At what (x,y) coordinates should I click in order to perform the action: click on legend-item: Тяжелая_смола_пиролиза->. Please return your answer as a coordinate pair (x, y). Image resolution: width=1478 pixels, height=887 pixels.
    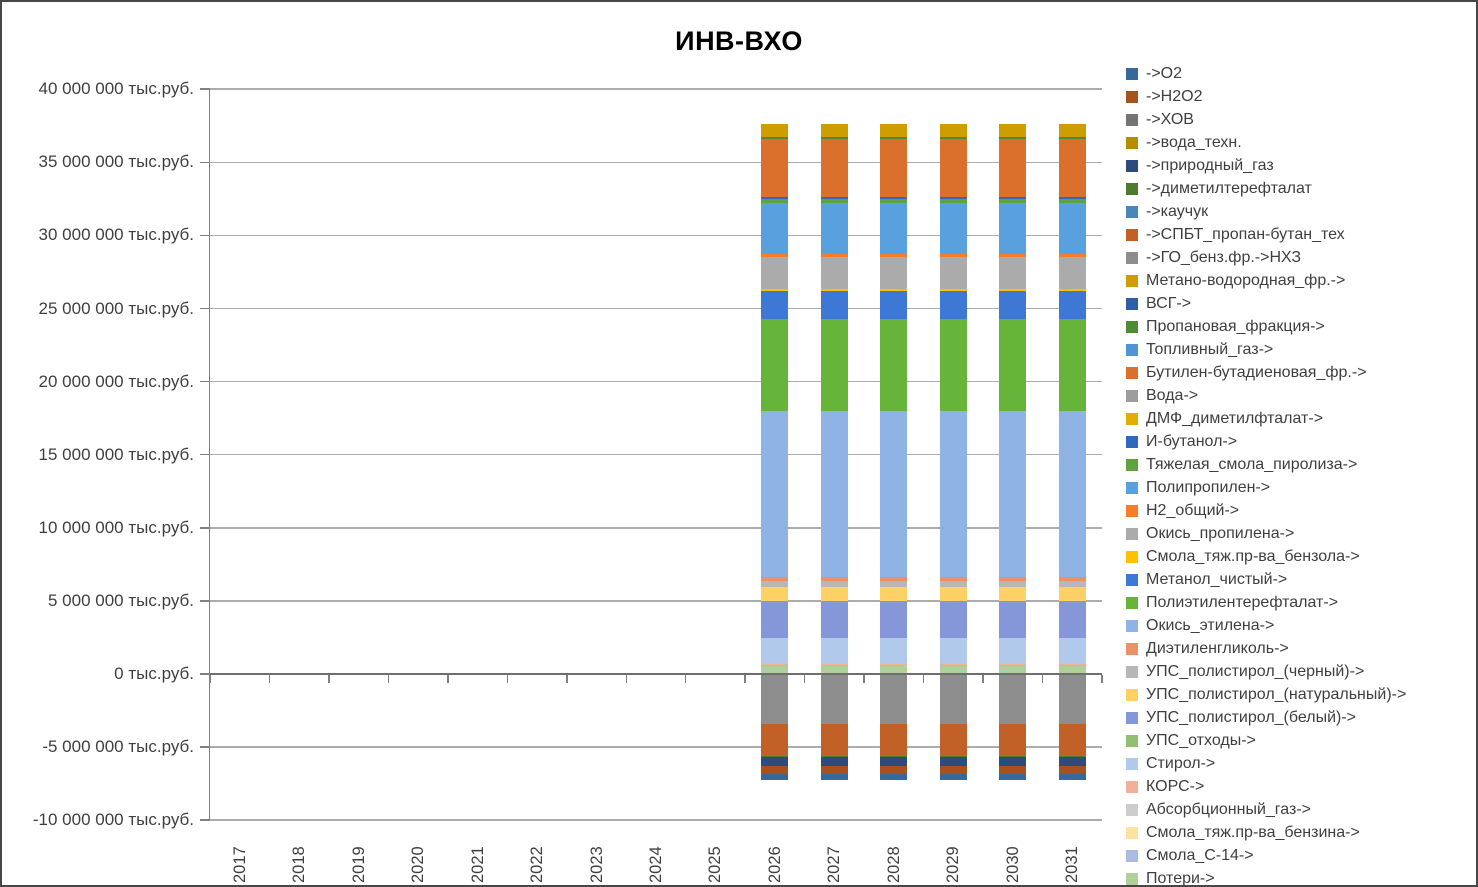
    Looking at the image, I should click on (1266, 464).